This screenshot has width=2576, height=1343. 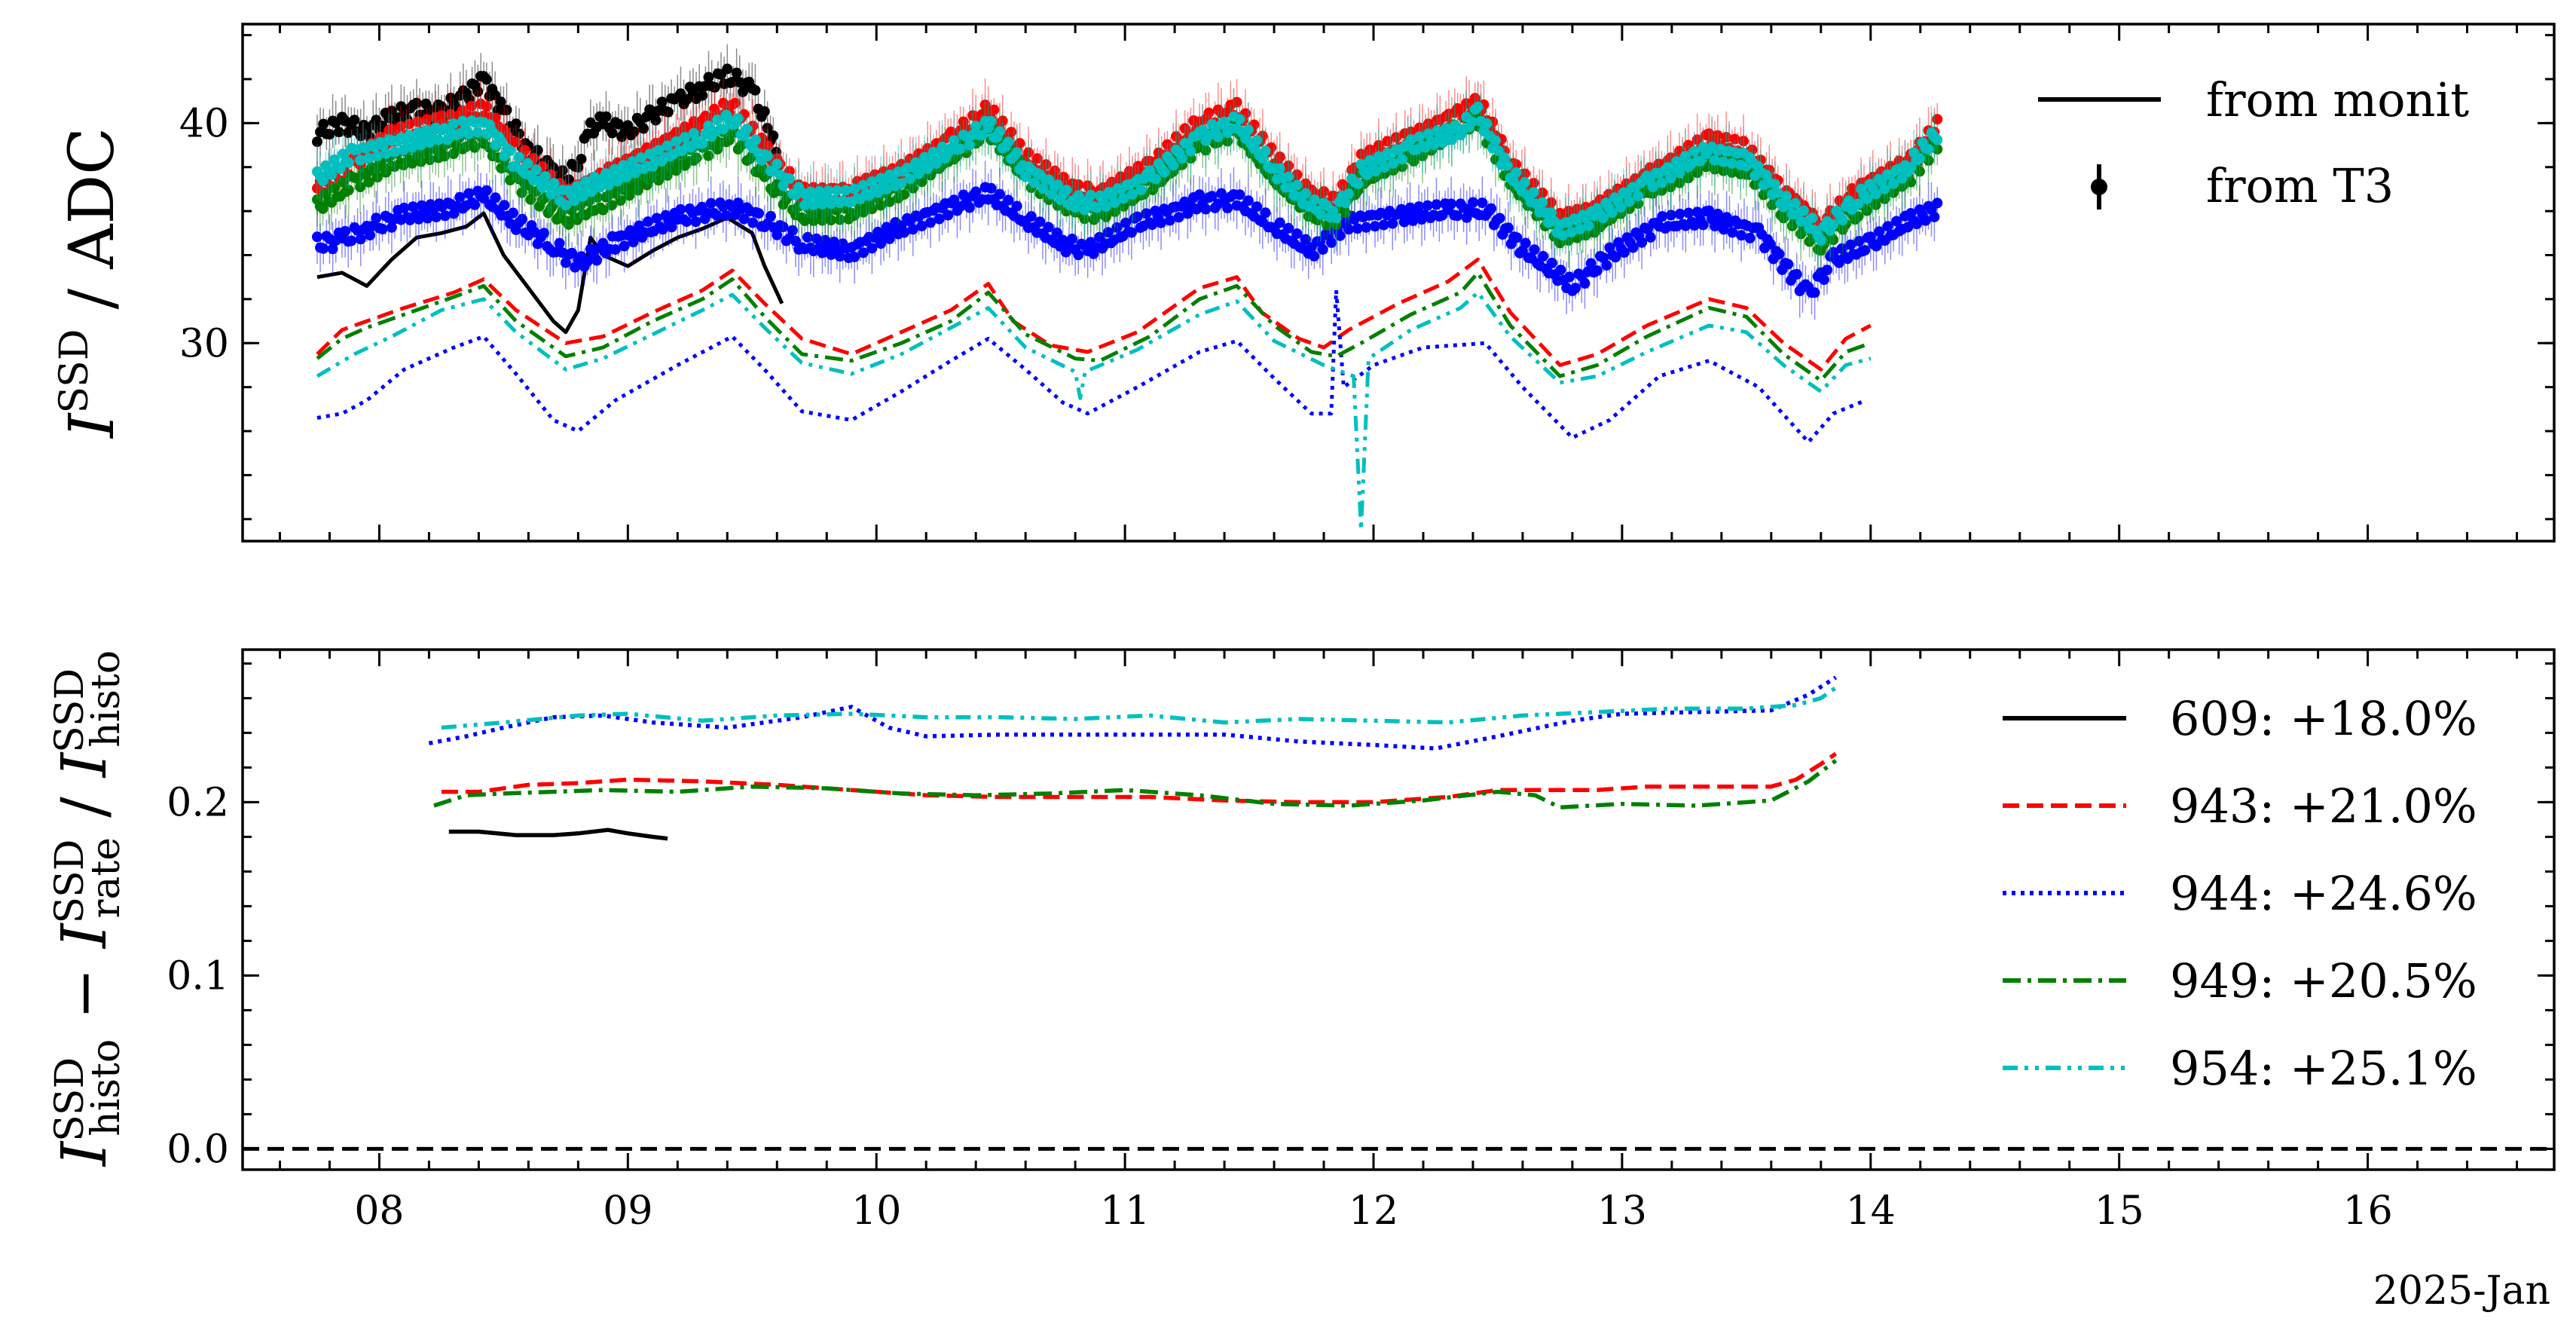 I want to click on y-tick-label: 0.1, so click(x=198, y=976).